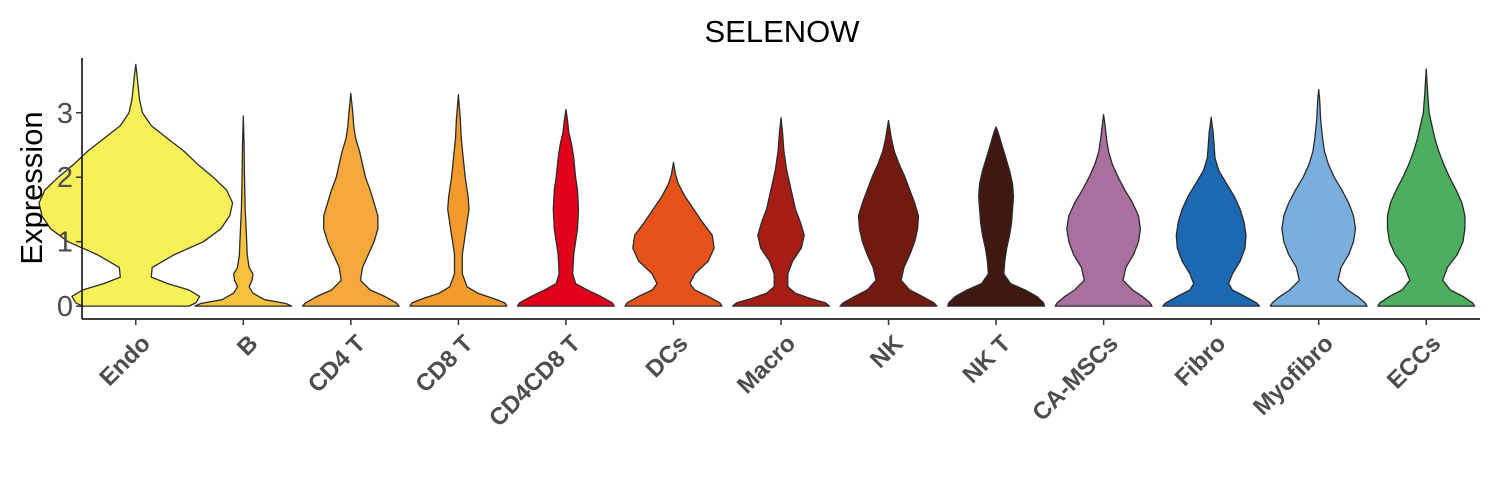  What do you see at coordinates (1211, 211) in the screenshot?
I see `violin-fibro` at bounding box center [1211, 211].